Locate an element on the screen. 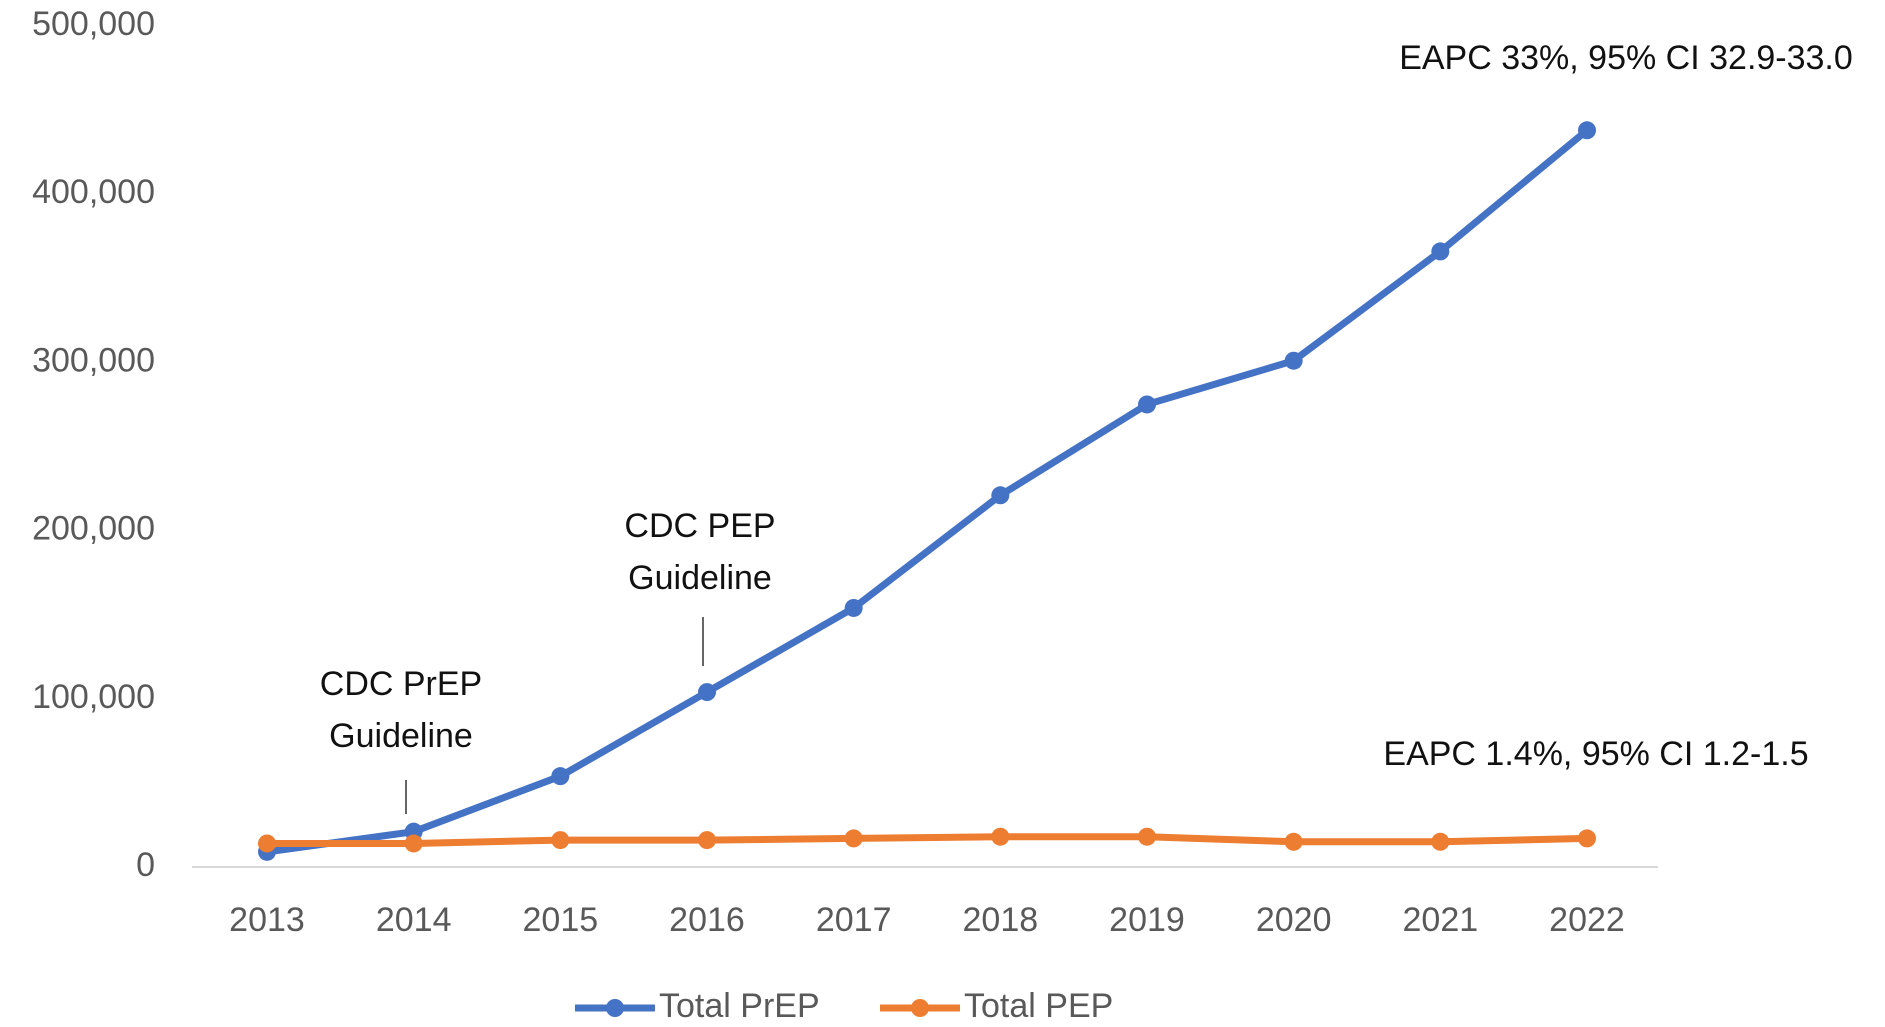 The height and width of the screenshot is (1027, 1885). annotation: EAPC 33%, 95% CI 32.9-33.0 is located at coordinates (1626, 58).